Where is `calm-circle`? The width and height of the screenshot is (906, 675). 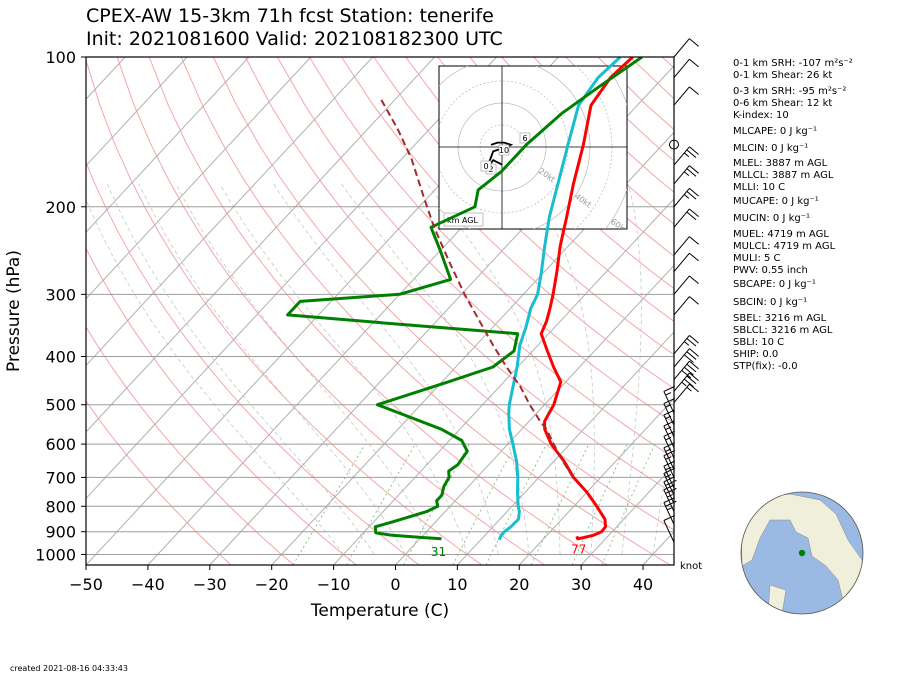 calm-circle is located at coordinates (674, 144).